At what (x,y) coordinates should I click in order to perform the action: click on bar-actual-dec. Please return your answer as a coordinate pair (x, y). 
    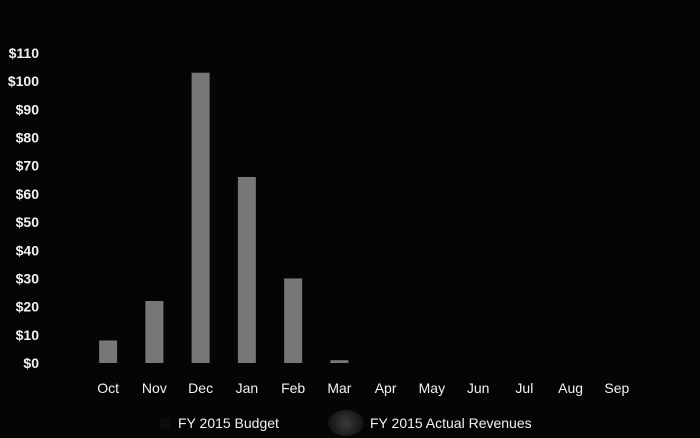
    Looking at the image, I should click on (200, 218).